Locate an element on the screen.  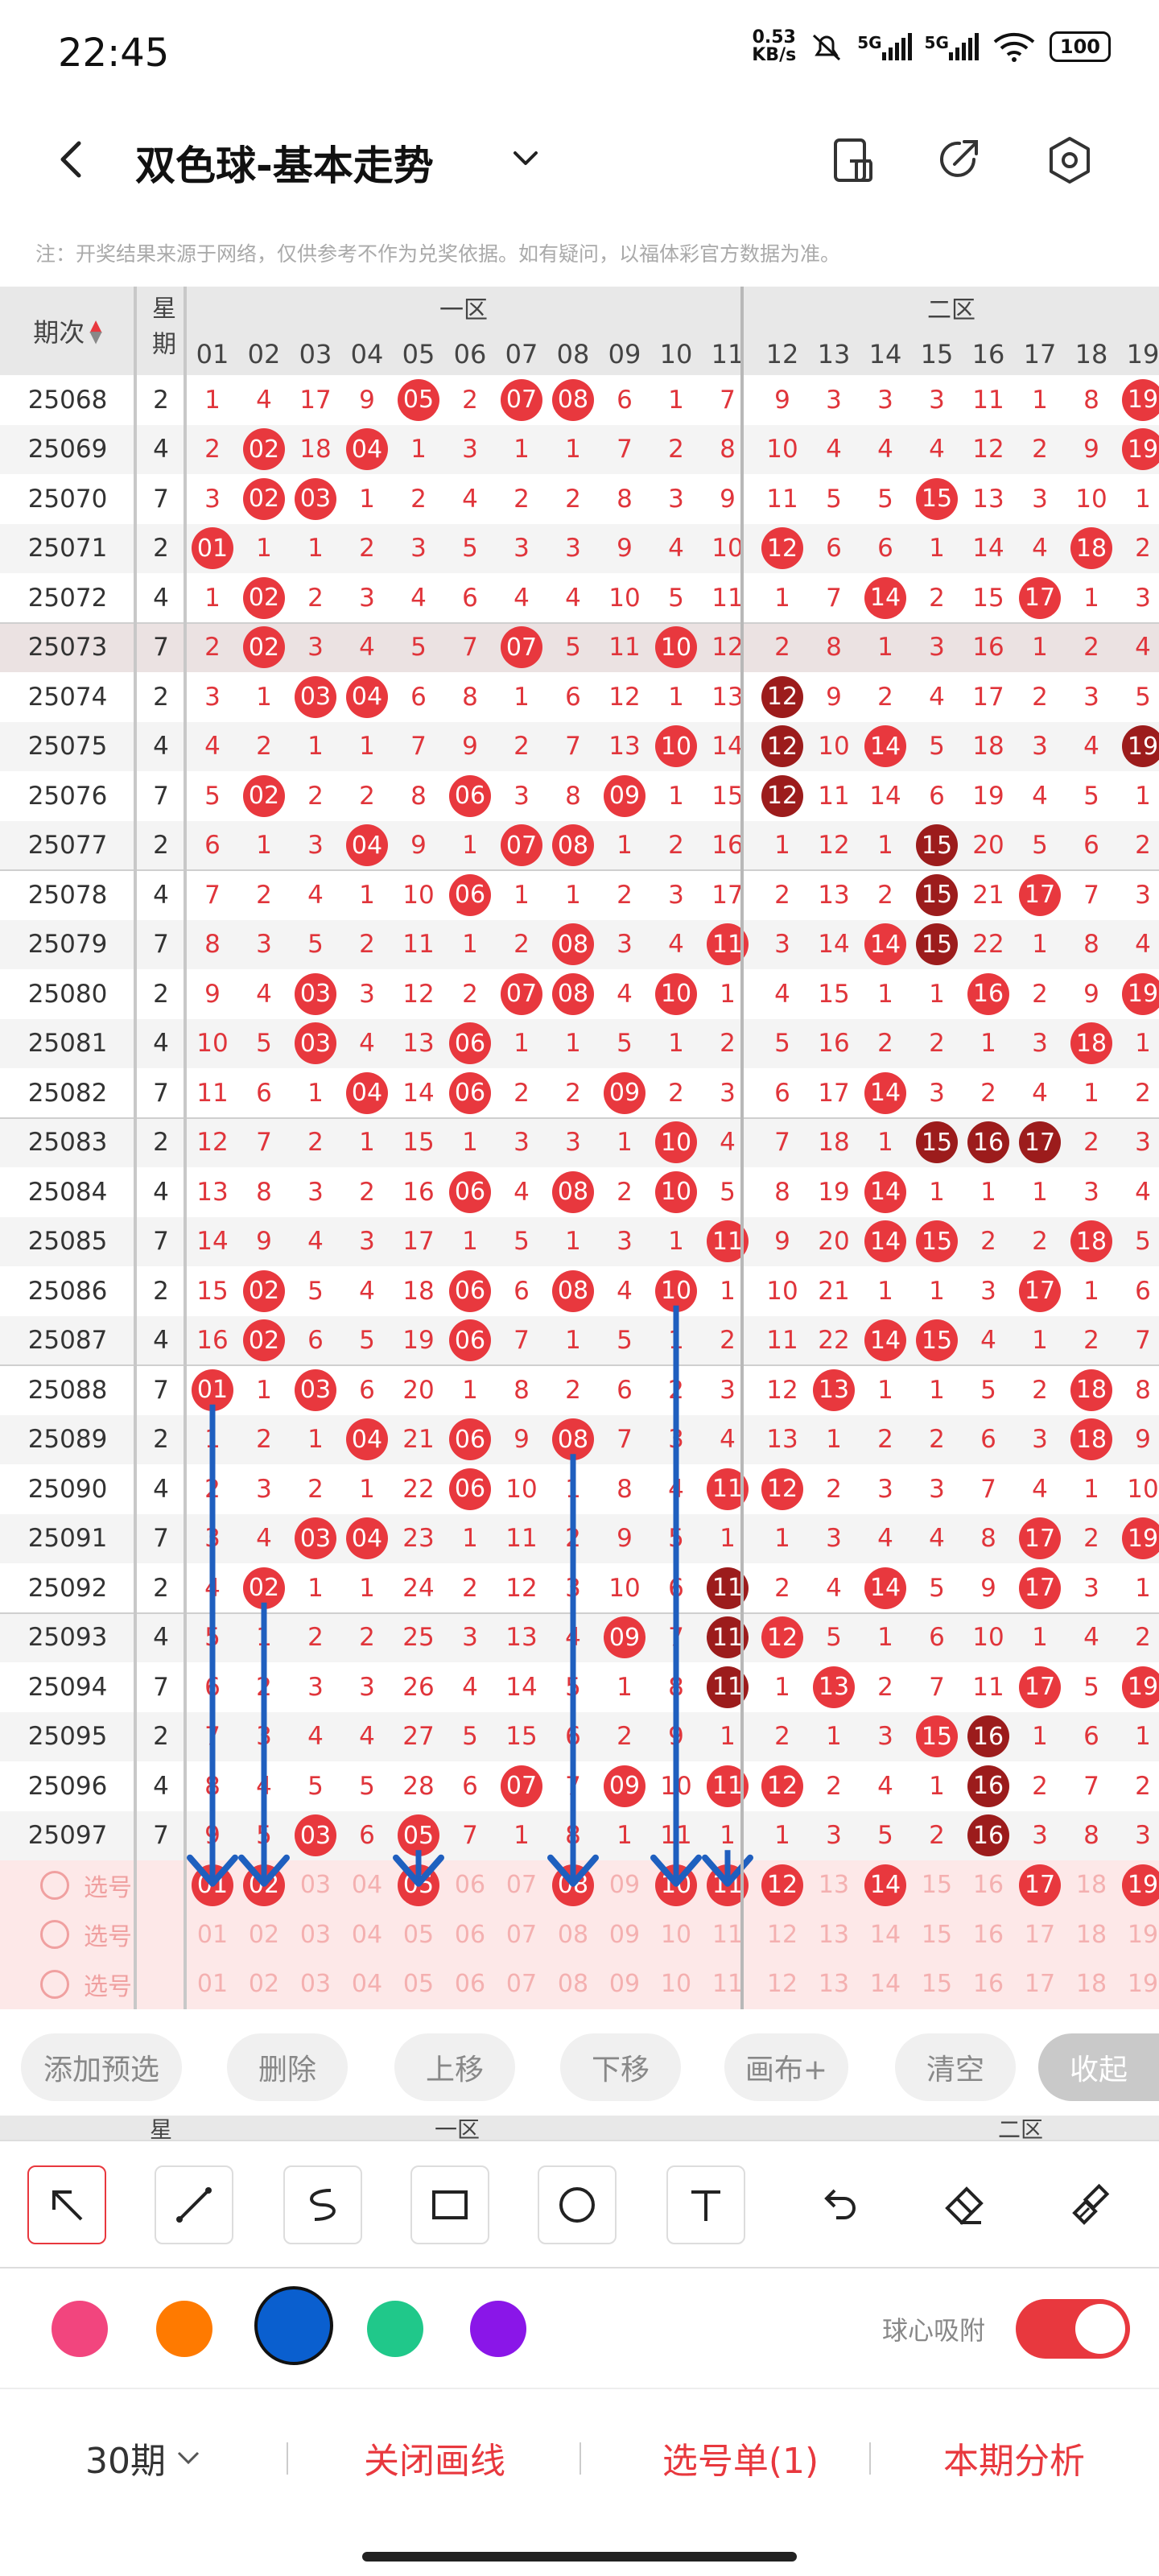
move-up-button: 上移 is located at coordinates (454, 2067).